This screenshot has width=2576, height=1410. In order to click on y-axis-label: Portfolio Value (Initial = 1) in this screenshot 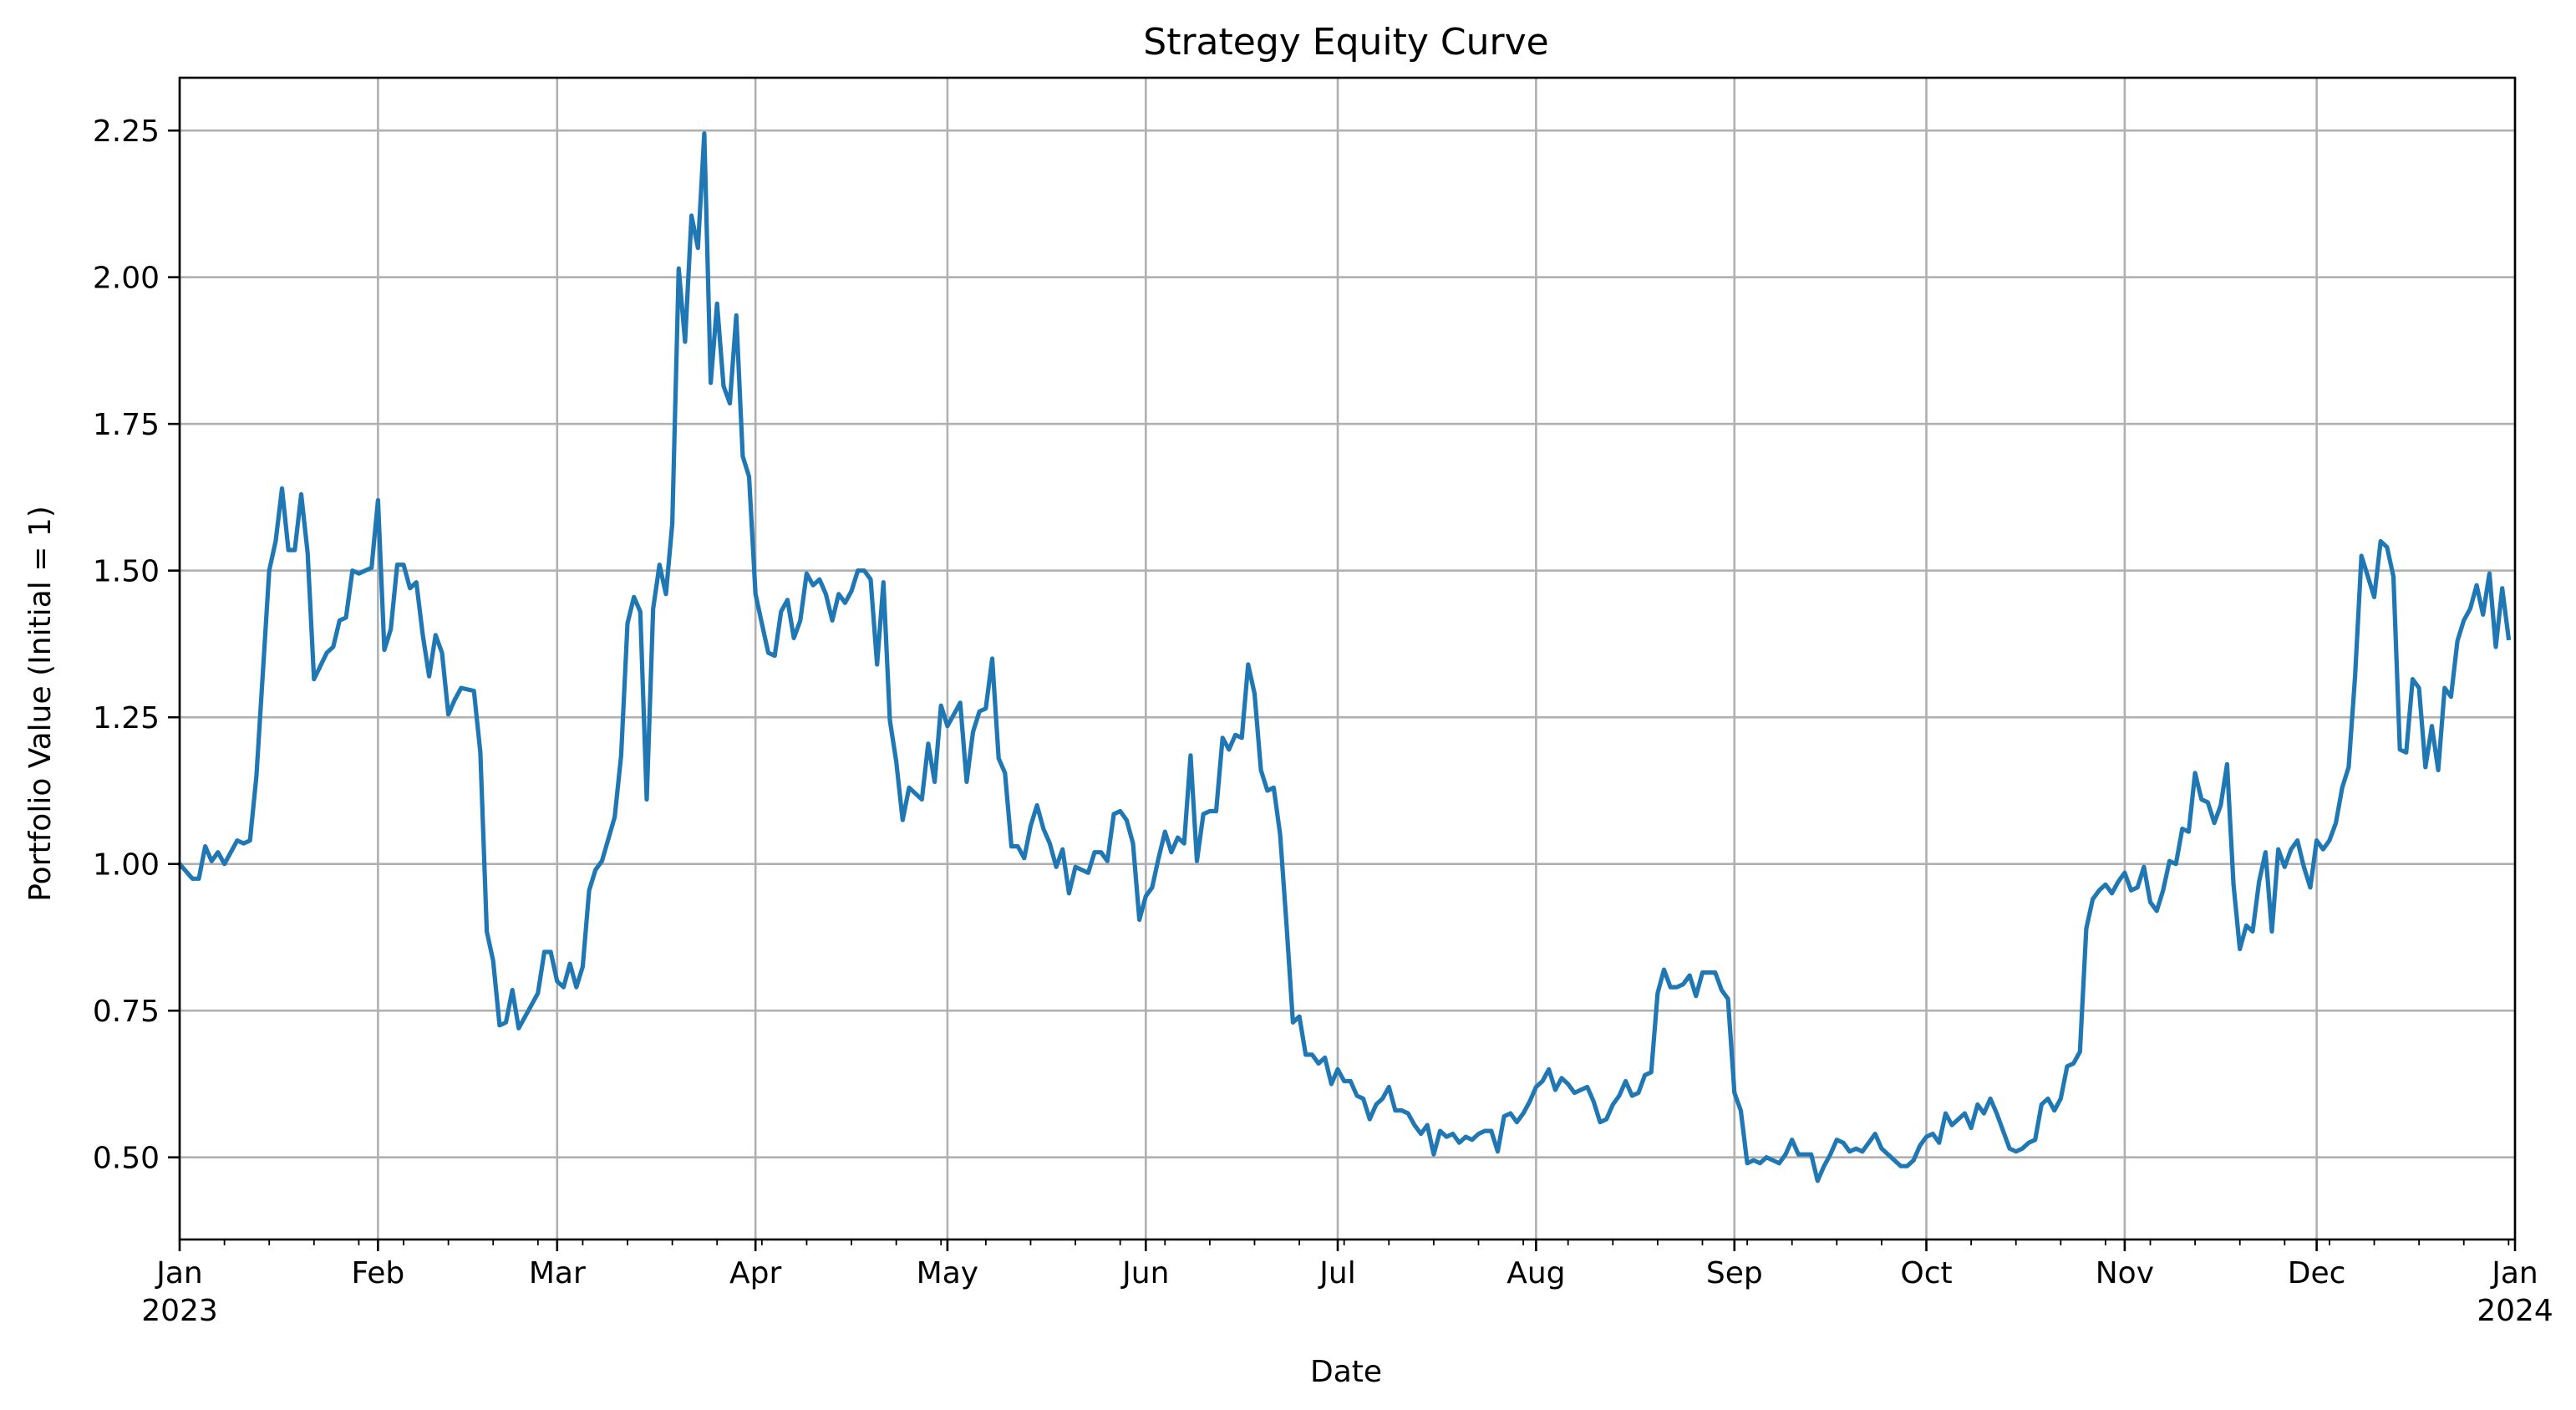, I will do `click(40, 704)`.